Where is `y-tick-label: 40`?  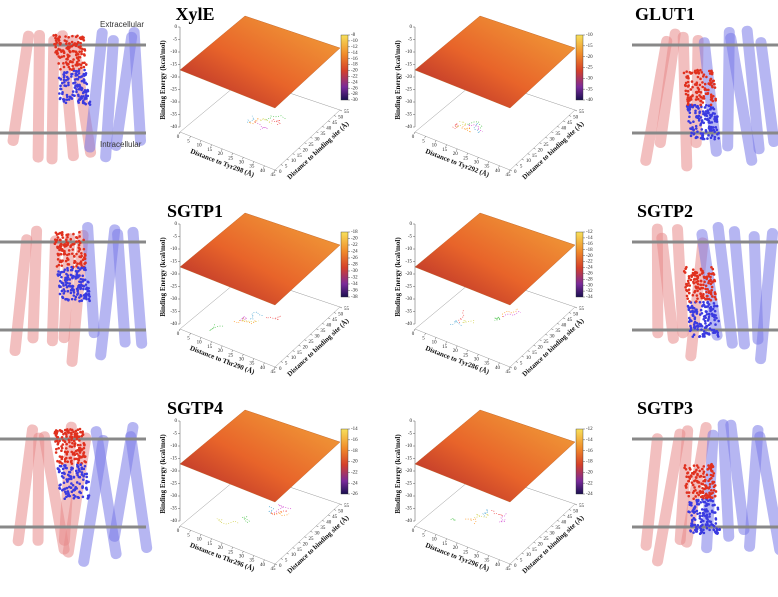
y-tick-label: 40 is located at coordinates (564, 326).